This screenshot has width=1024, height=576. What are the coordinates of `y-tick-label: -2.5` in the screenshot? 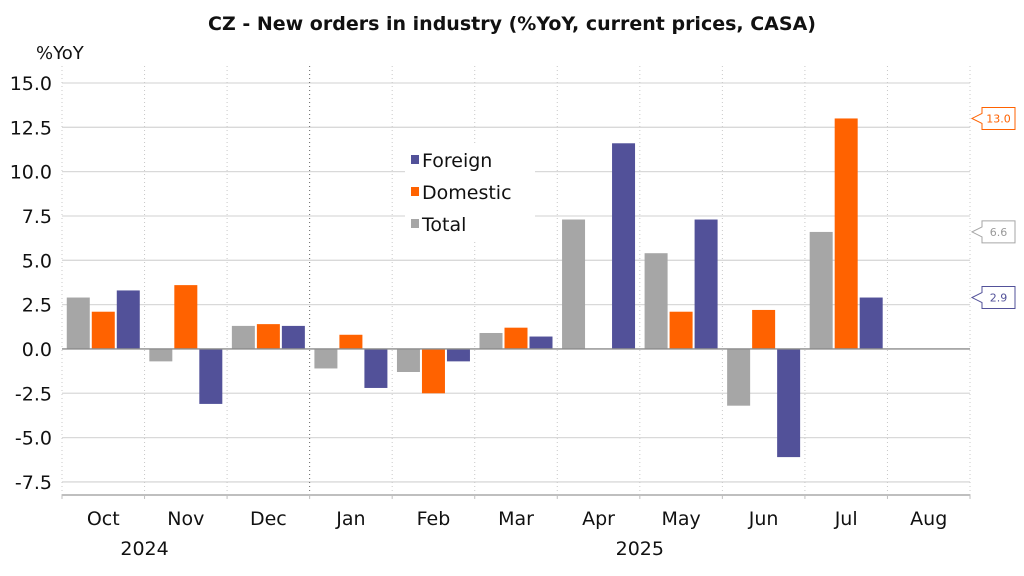 It's located at (33, 394).